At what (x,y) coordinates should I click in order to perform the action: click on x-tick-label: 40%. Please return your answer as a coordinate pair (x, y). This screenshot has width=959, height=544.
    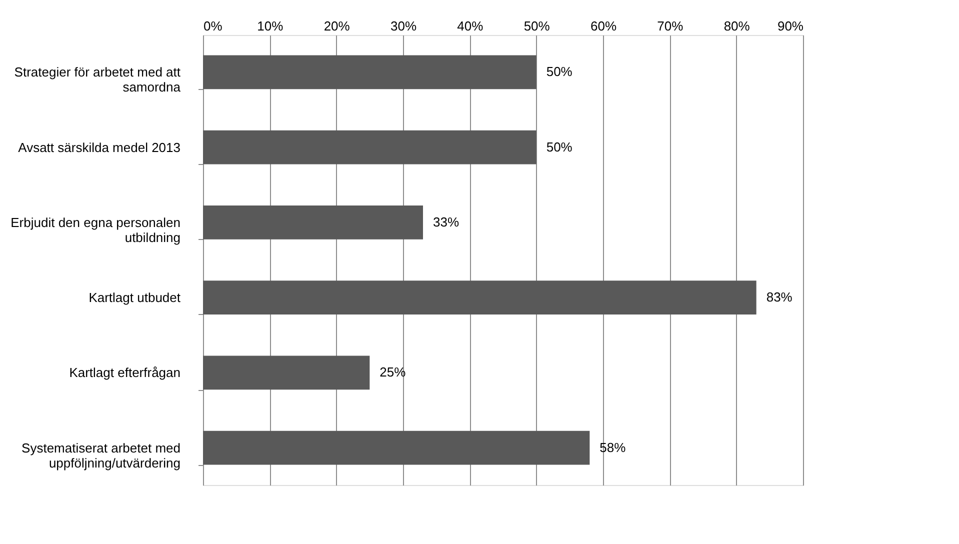
    Looking at the image, I should click on (470, 26).